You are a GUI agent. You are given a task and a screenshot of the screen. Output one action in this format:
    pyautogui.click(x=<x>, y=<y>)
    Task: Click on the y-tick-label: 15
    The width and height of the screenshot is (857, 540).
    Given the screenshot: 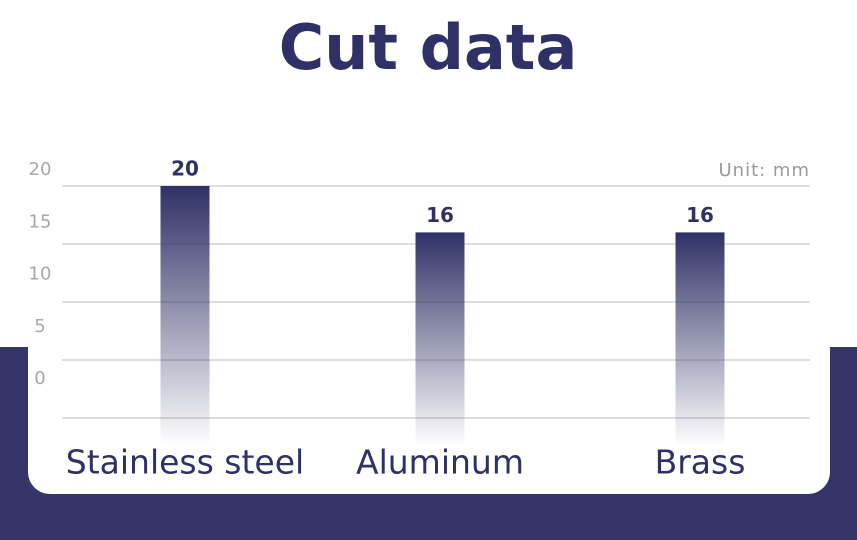 What is the action you would take?
    pyautogui.click(x=40, y=221)
    